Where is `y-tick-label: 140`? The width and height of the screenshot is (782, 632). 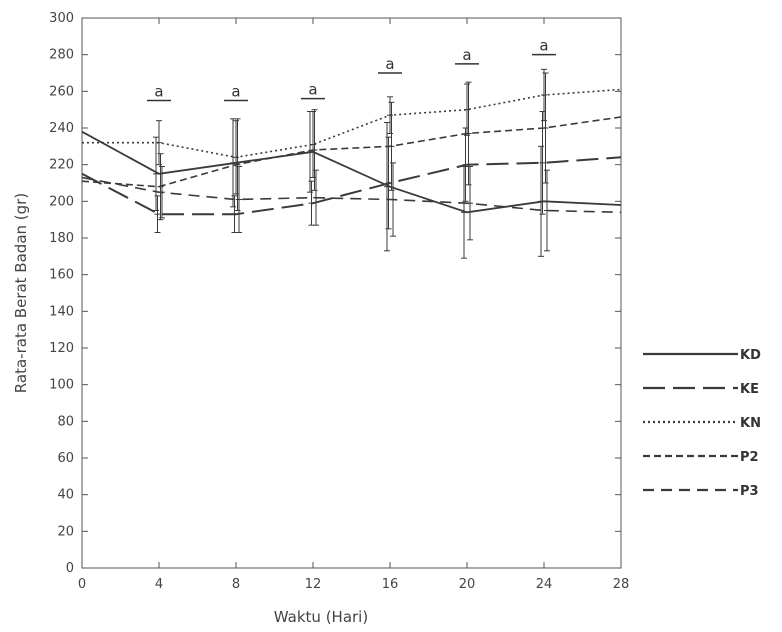
y-tick-label: 140 is located at coordinates (61, 311).